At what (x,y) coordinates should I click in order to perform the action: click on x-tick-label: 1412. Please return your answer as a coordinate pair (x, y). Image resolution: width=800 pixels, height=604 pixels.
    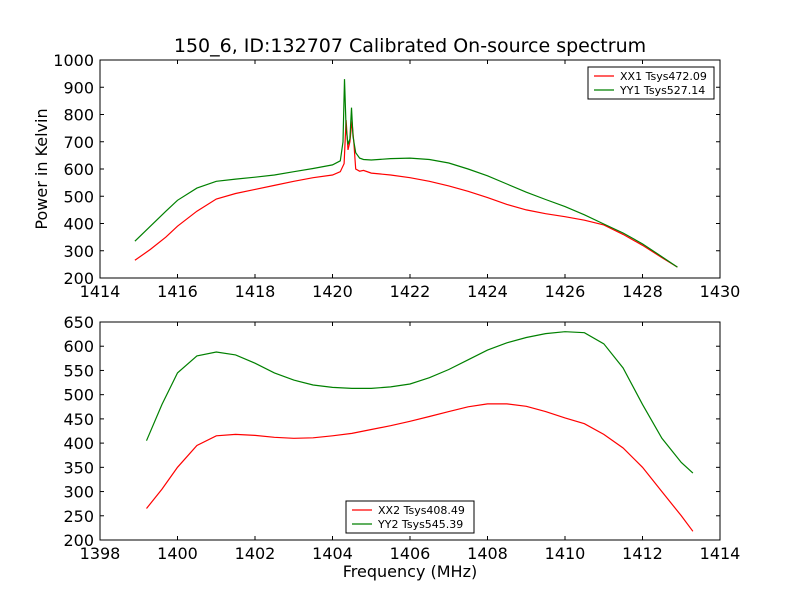
    Looking at the image, I should click on (642, 553).